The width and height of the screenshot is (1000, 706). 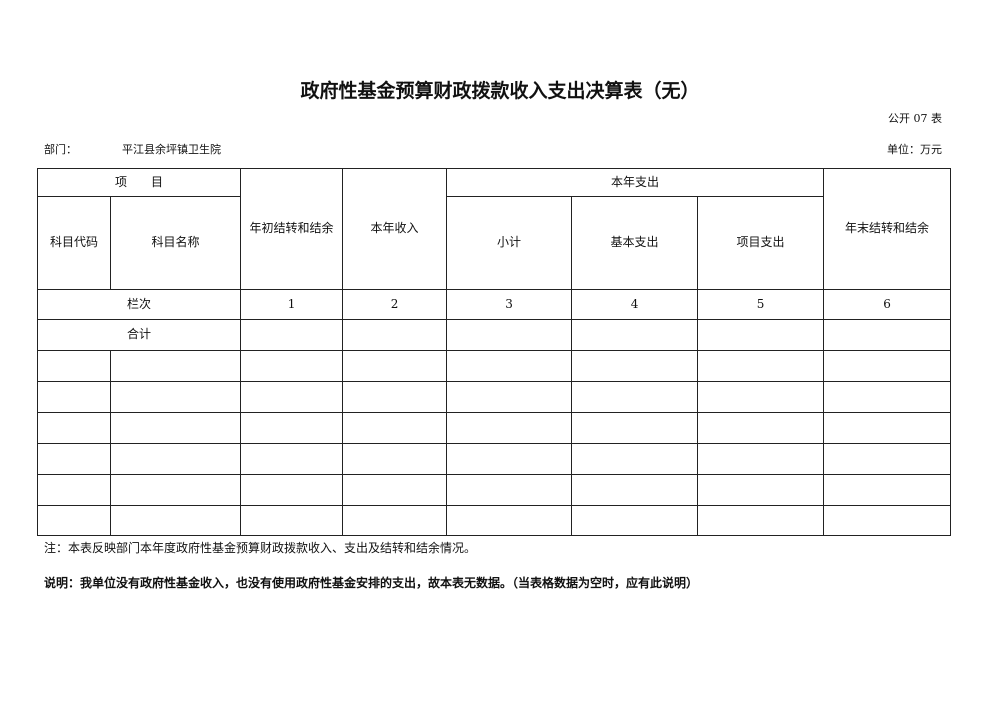 What do you see at coordinates (139, 182) in the screenshot?
I see `header-item: 项 目` at bounding box center [139, 182].